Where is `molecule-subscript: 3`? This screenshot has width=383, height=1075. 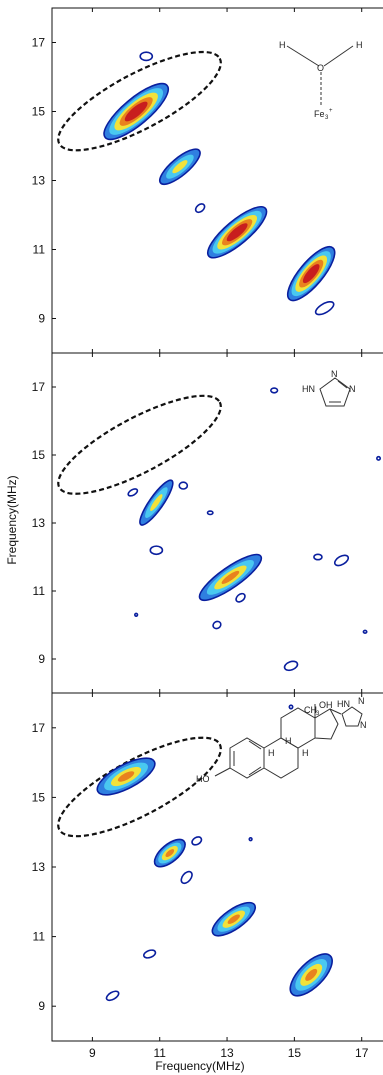
molecule-subscript: 3 is located at coordinates (318, 714).